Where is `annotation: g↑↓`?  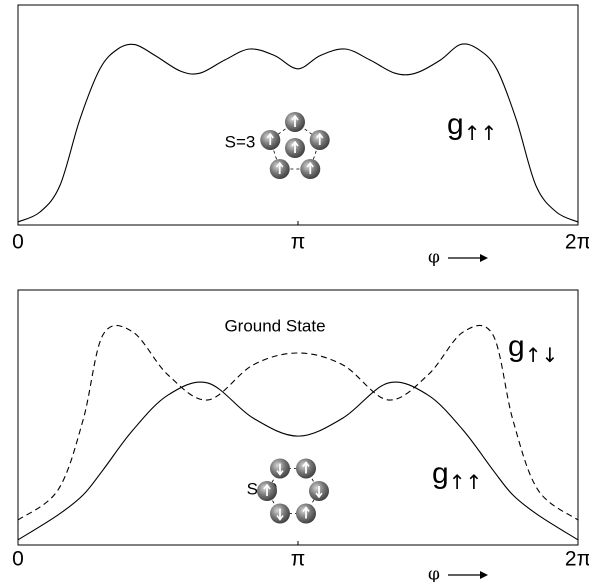 annotation: g↑↓ is located at coordinates (533, 348).